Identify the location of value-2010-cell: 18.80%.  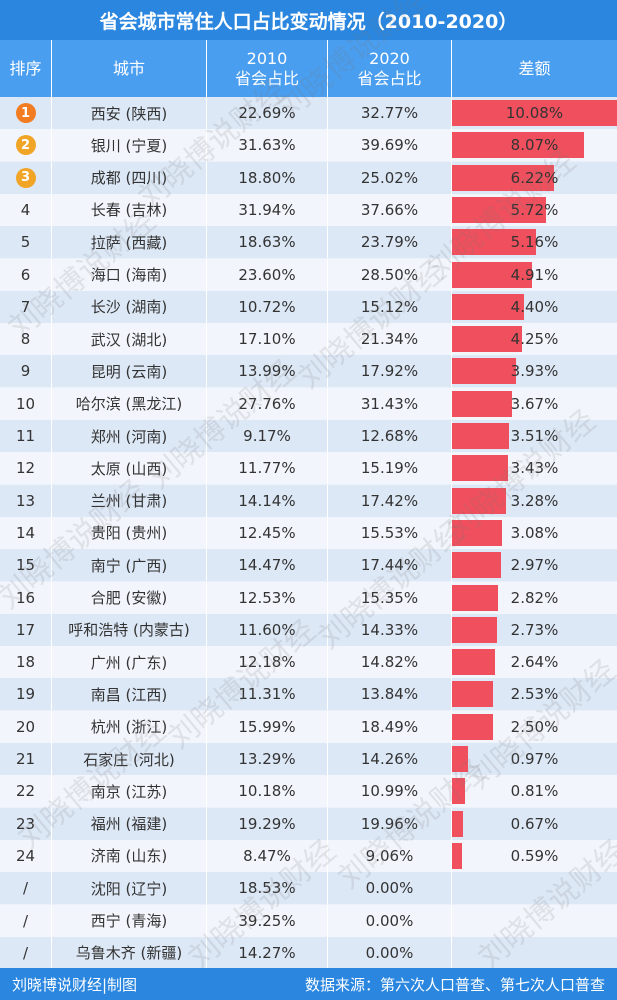
(267, 177).